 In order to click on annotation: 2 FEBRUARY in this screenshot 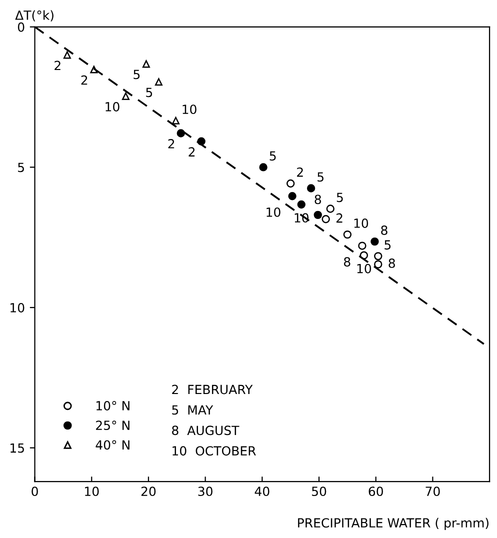, I will do `click(212, 389)`.